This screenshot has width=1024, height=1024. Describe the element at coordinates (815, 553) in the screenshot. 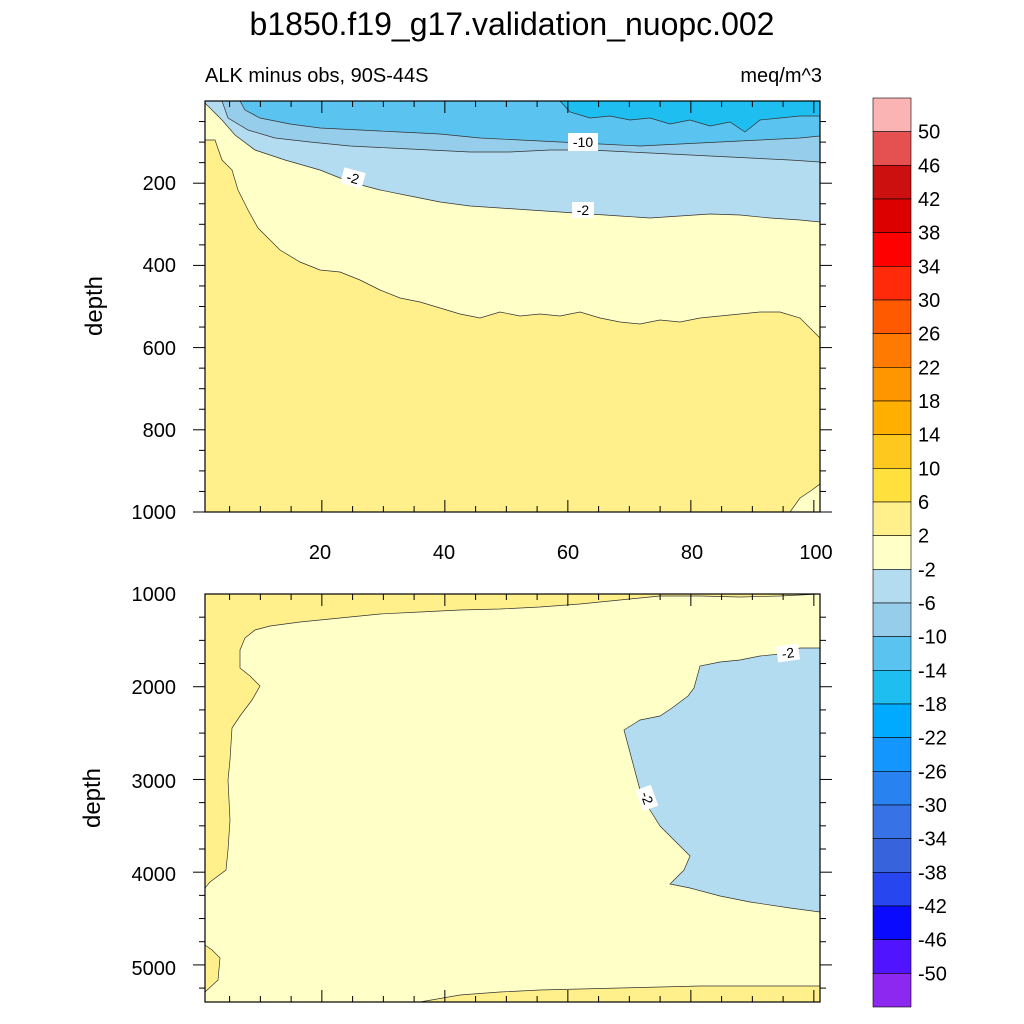

I see `upper-xtick-label: 100` at that location.